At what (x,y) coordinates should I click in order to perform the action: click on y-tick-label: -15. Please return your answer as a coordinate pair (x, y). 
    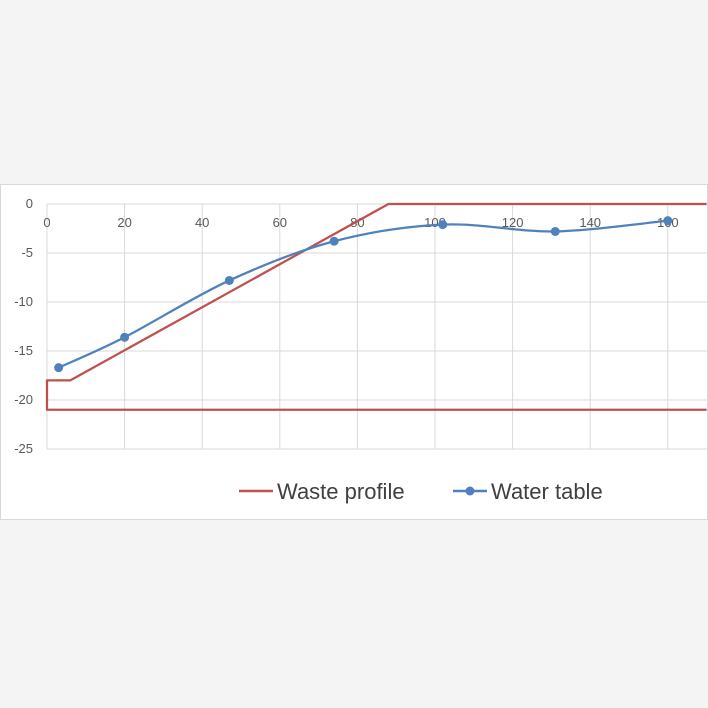
    Looking at the image, I should click on (23, 350).